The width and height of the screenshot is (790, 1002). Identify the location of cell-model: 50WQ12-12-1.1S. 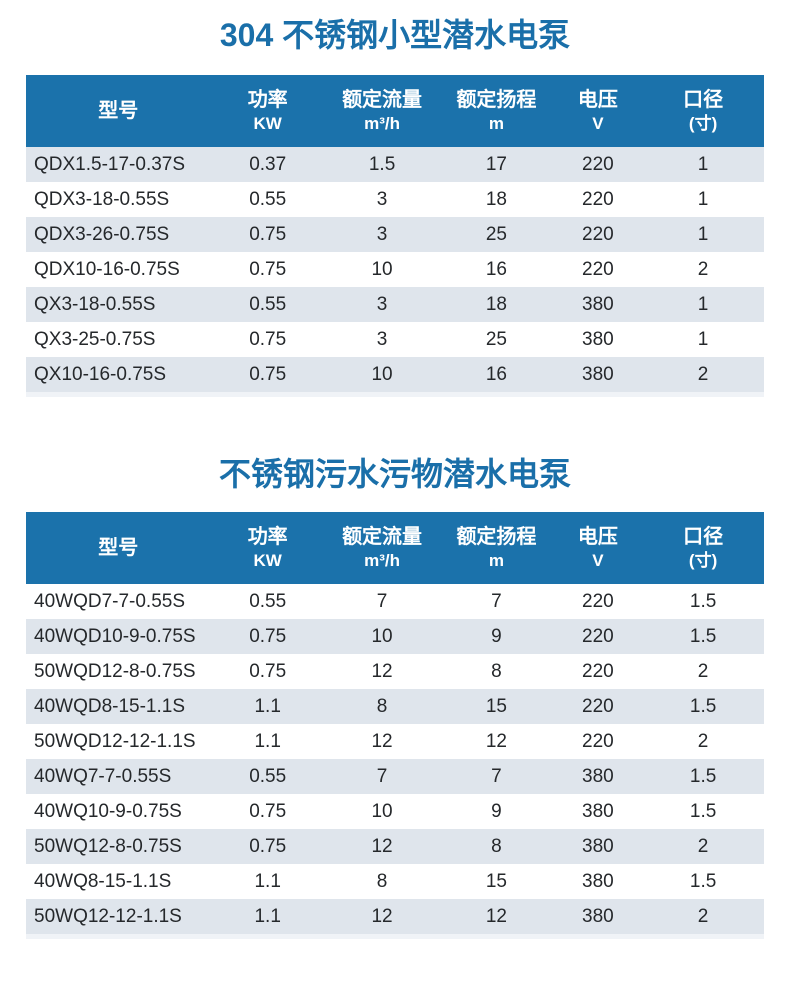
(108, 916).